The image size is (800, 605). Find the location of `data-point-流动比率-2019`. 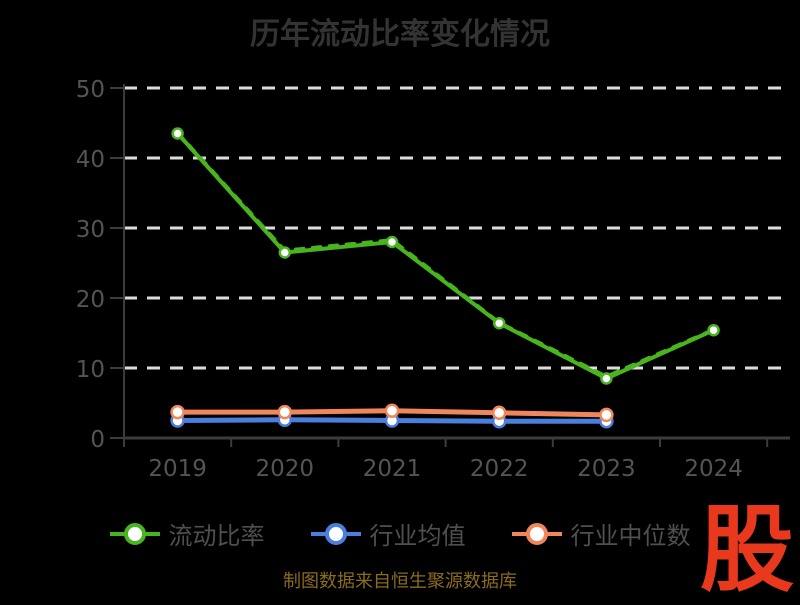

data-point-流动比率-2019 is located at coordinates (177, 133).